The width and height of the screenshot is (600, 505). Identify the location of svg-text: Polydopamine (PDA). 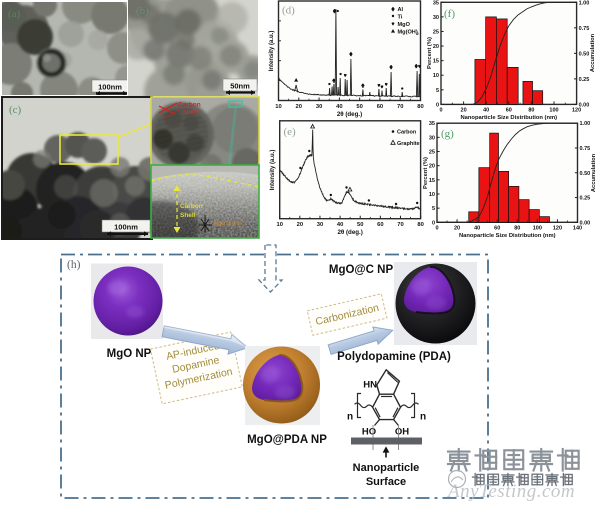
(394, 357).